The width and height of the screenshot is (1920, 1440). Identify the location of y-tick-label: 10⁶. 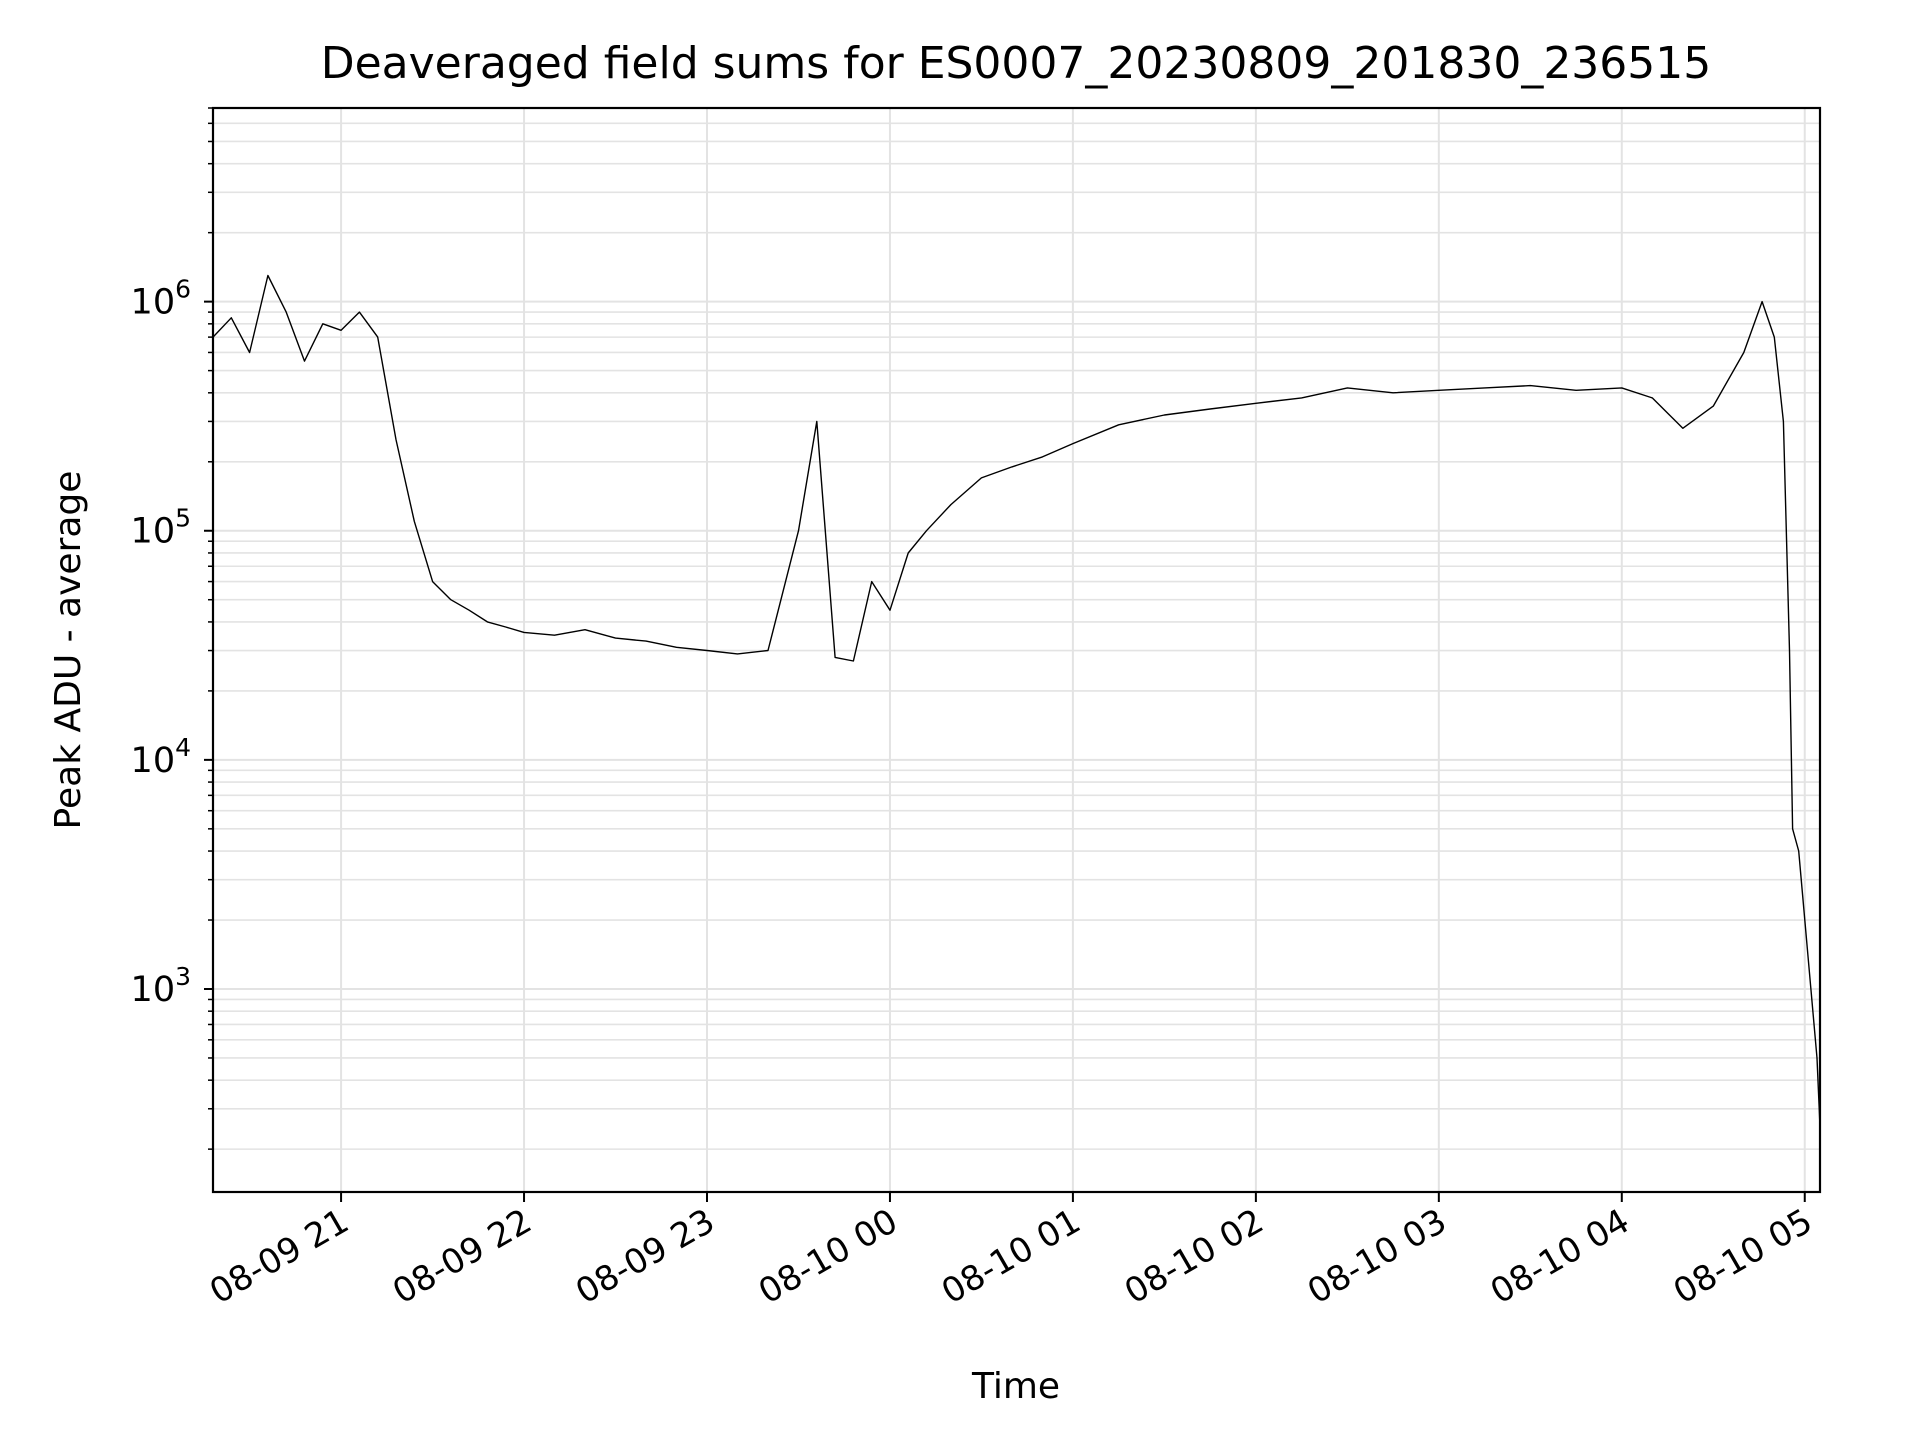
(161, 299).